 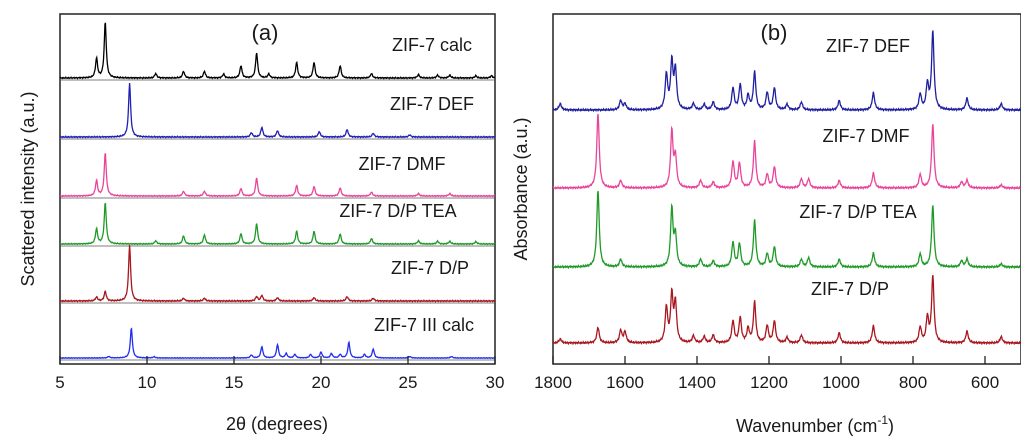 What do you see at coordinates (625, 382) in the screenshot?
I see `panel-b-x-tick-label: 1600` at bounding box center [625, 382].